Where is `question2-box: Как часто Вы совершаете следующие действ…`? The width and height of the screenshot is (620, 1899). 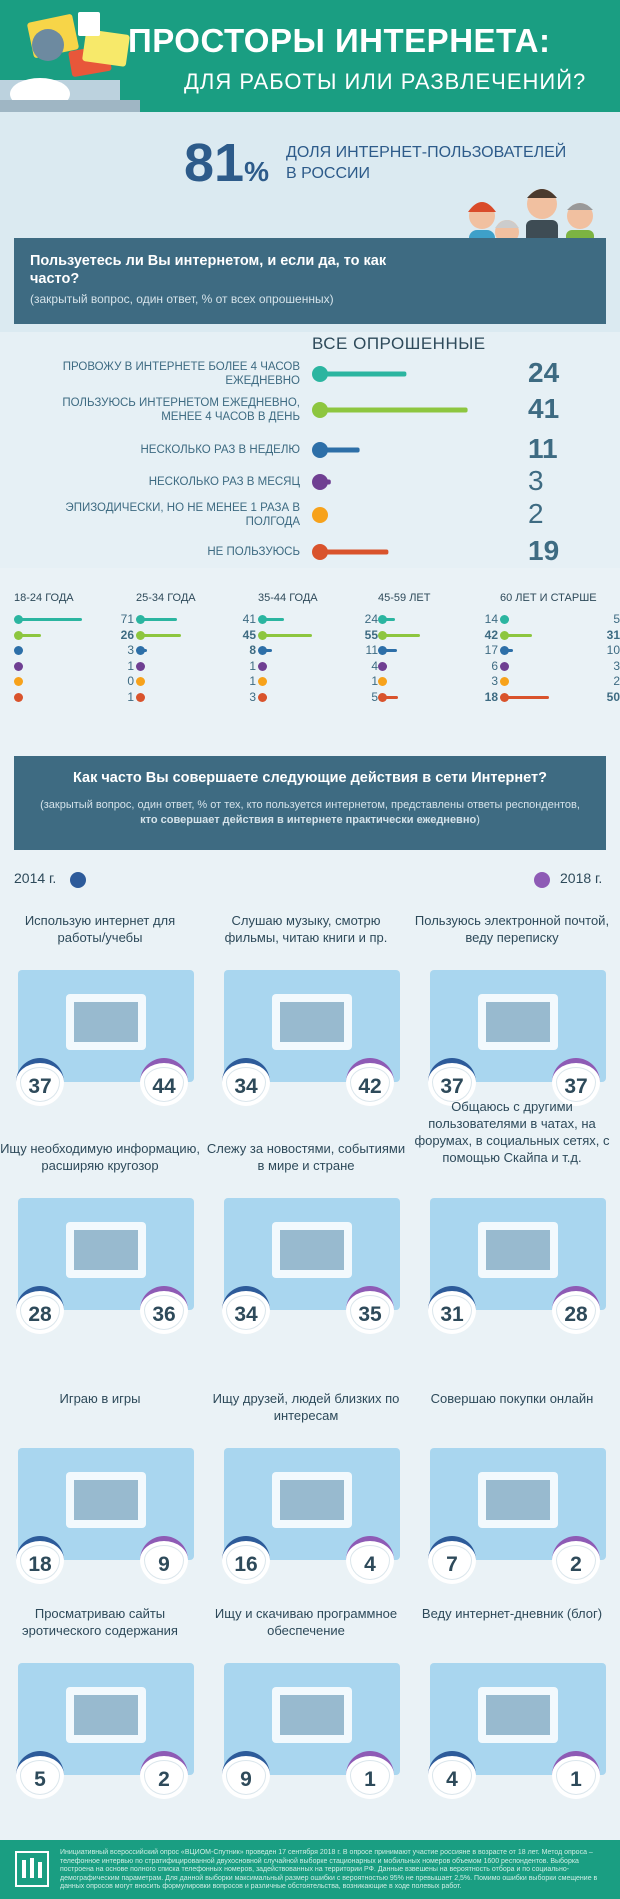
question2-box: Как часто Вы совершаете следующие действ… is located at coordinates (310, 803).